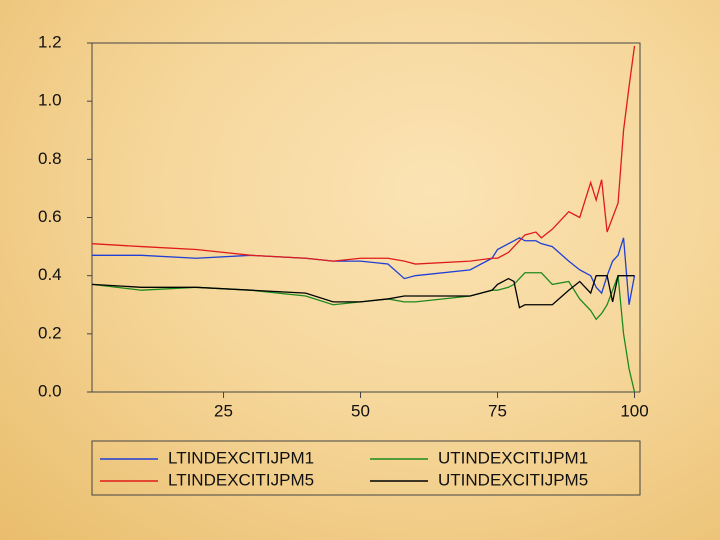  What do you see at coordinates (50, 274) in the screenshot?
I see `y-tick-label: 0.4` at bounding box center [50, 274].